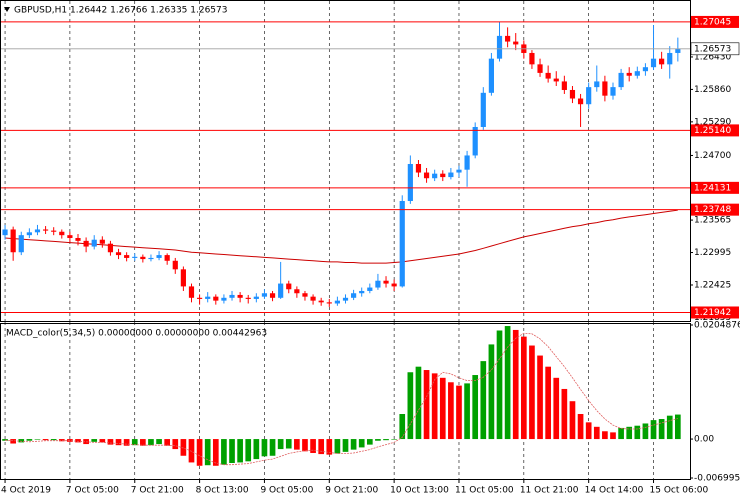 Image resolution: width=740 pixels, height=500 pixels. What do you see at coordinates (614, 491) in the screenshot?
I see `x-tick-label: 14 Oct 14:00` at bounding box center [614, 491].